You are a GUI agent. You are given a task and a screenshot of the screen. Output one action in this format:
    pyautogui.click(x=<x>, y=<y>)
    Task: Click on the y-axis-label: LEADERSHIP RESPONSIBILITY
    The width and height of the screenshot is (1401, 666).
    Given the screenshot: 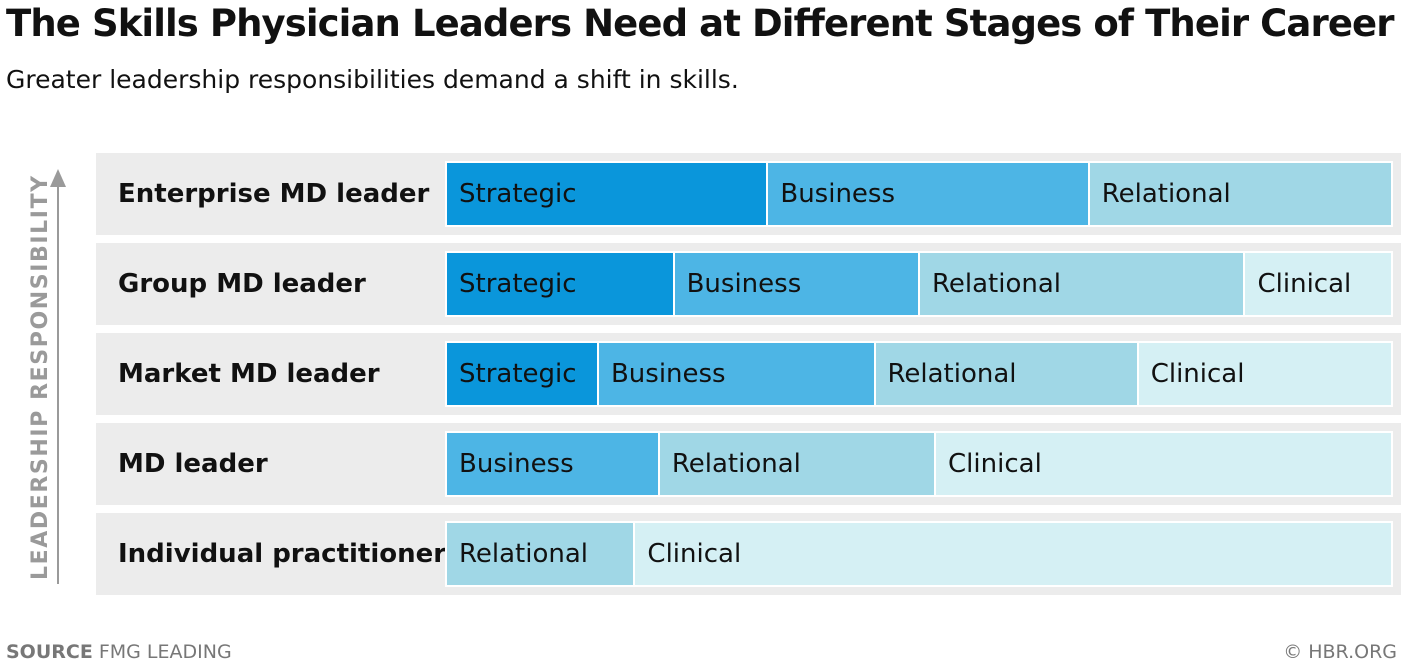 What is the action you would take?
    pyautogui.click(x=40, y=377)
    